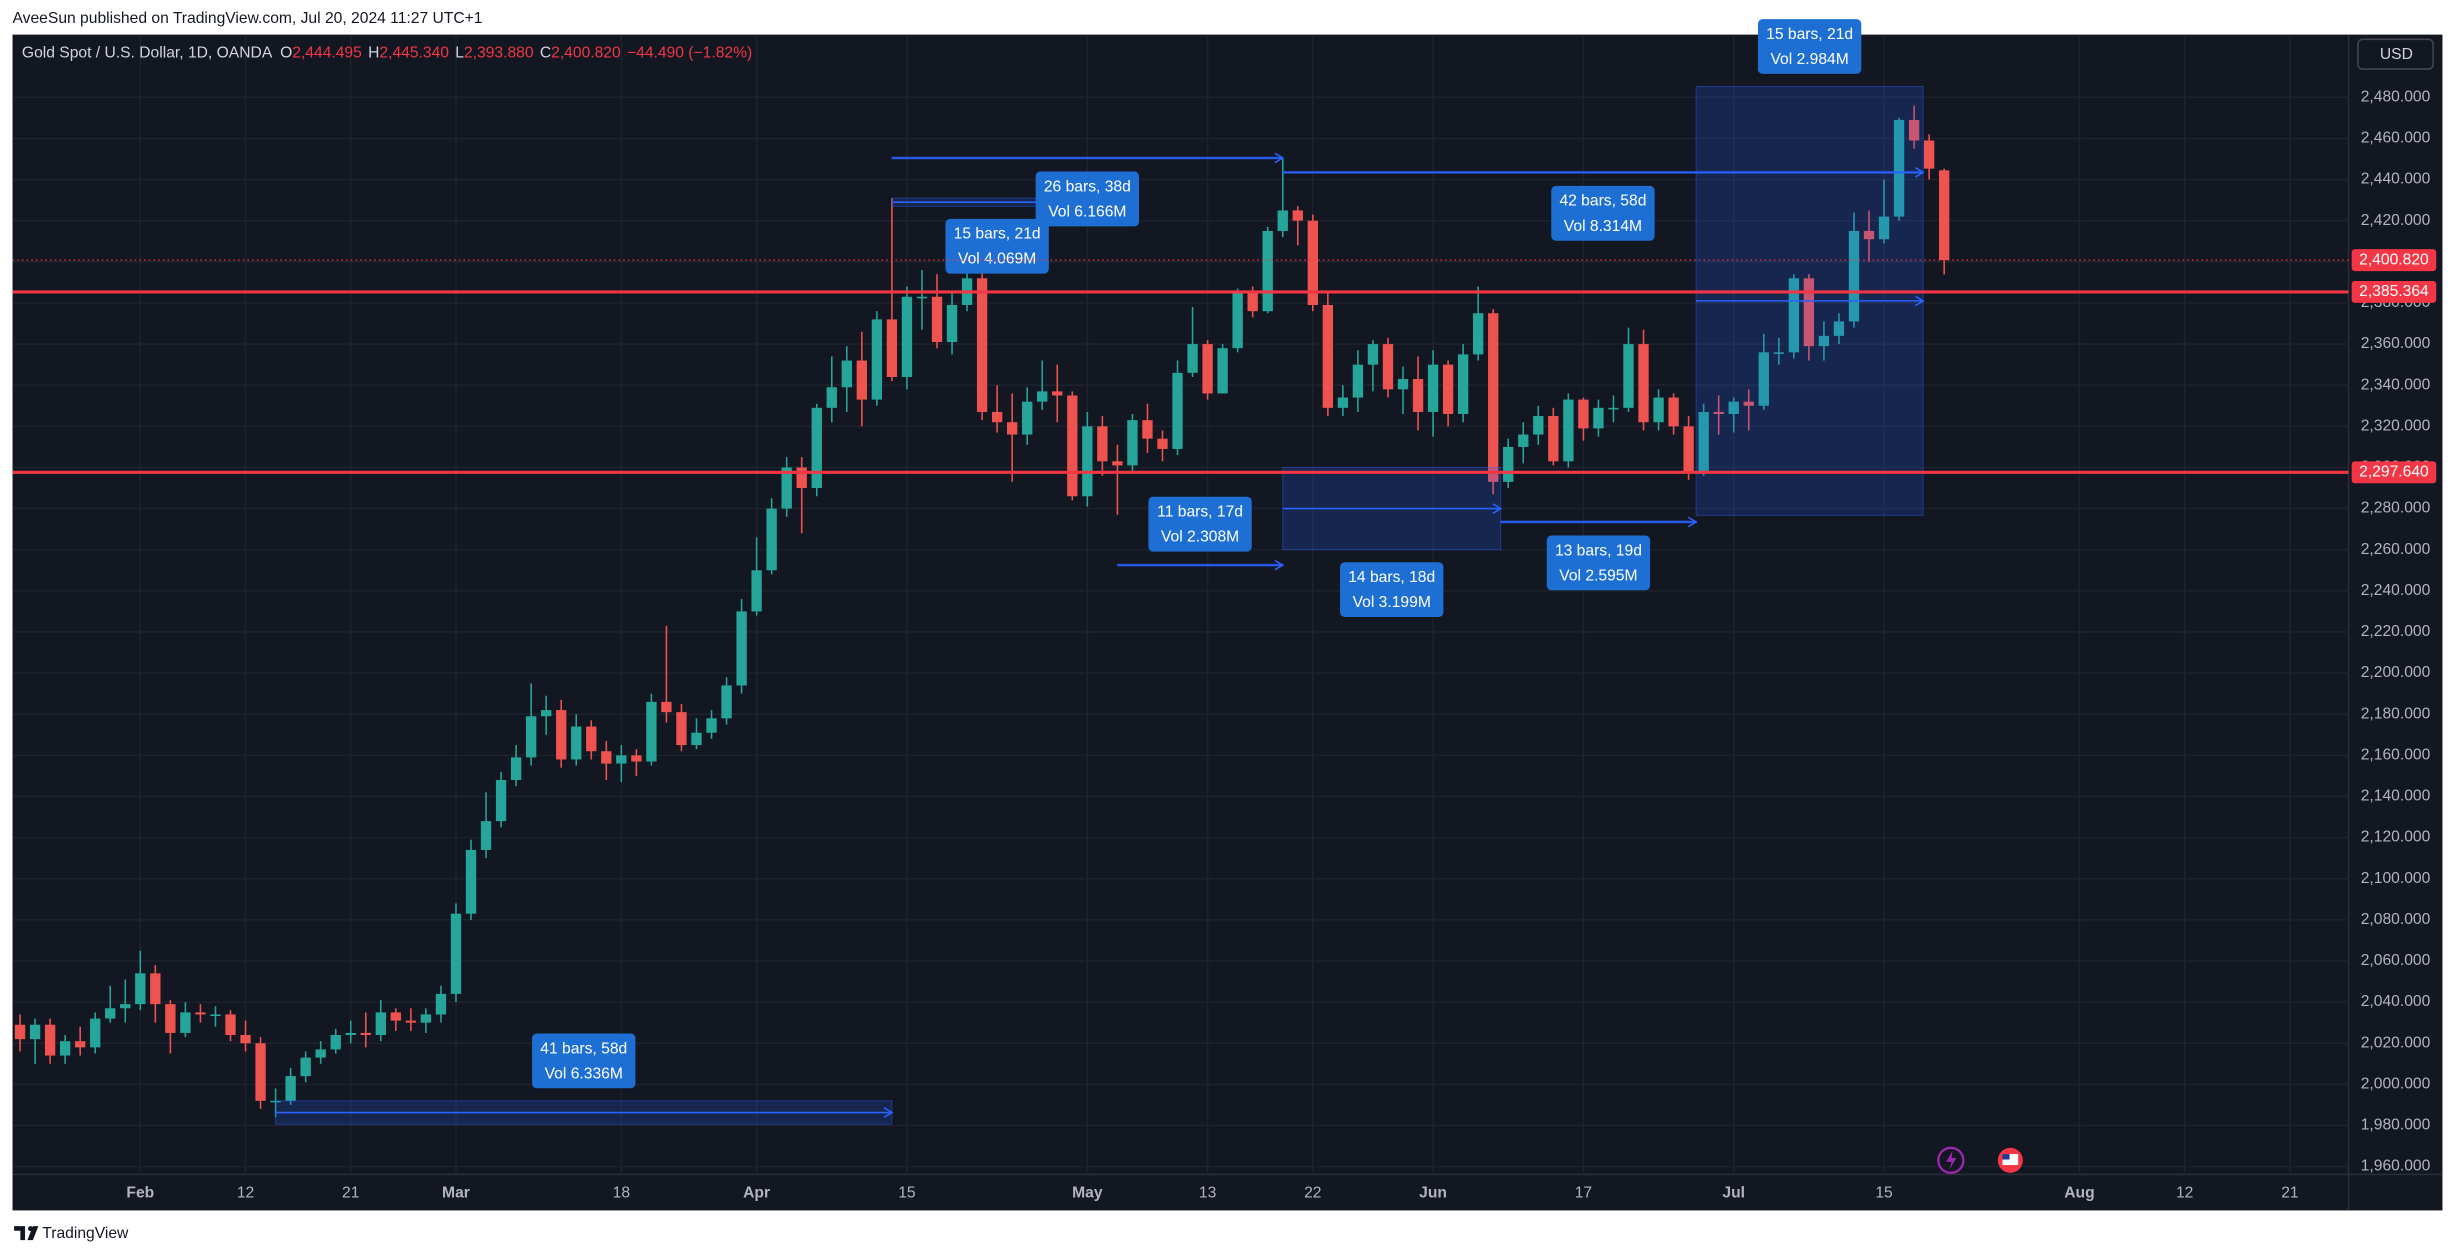  What do you see at coordinates (2396, 1042) in the screenshot?
I see `y-tick-label: 2,020.000` at bounding box center [2396, 1042].